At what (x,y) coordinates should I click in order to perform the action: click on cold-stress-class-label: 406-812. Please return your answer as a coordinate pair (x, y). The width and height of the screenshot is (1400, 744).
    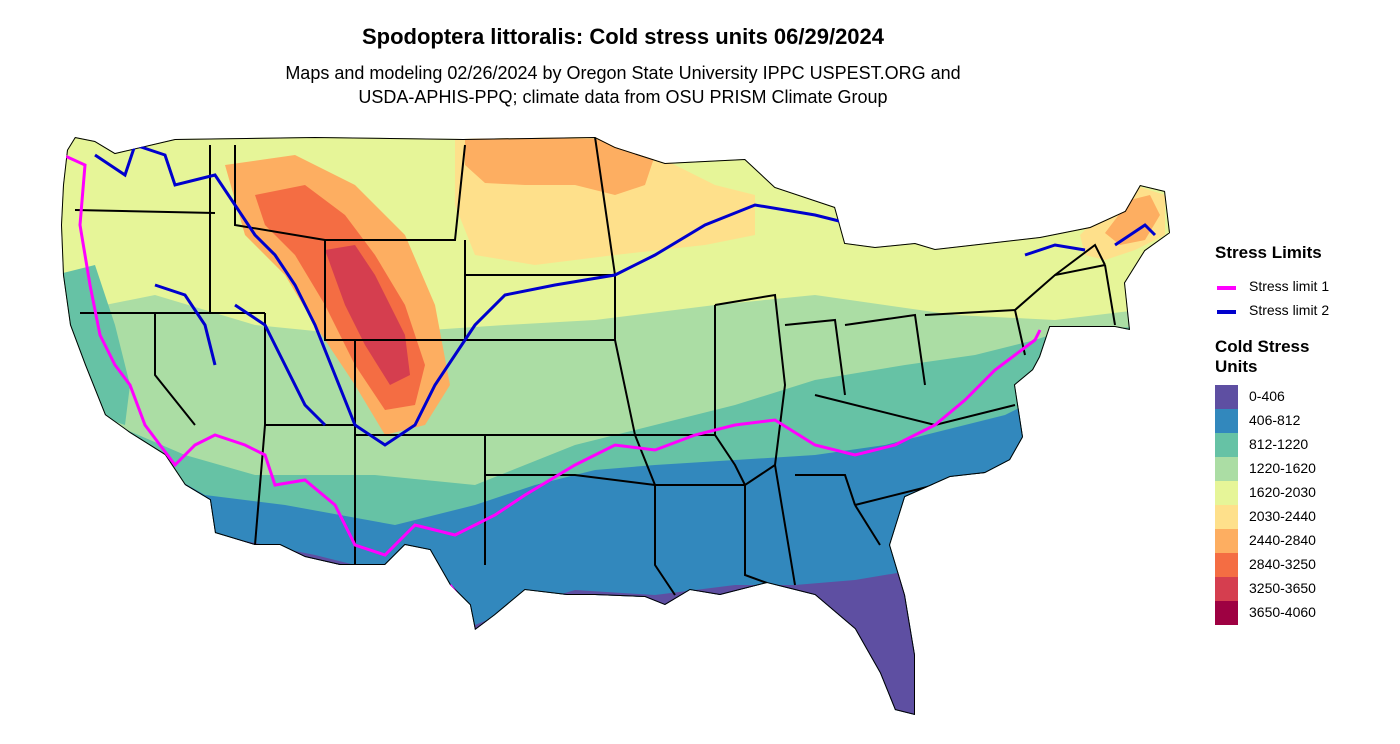
    Looking at the image, I should click on (1275, 420).